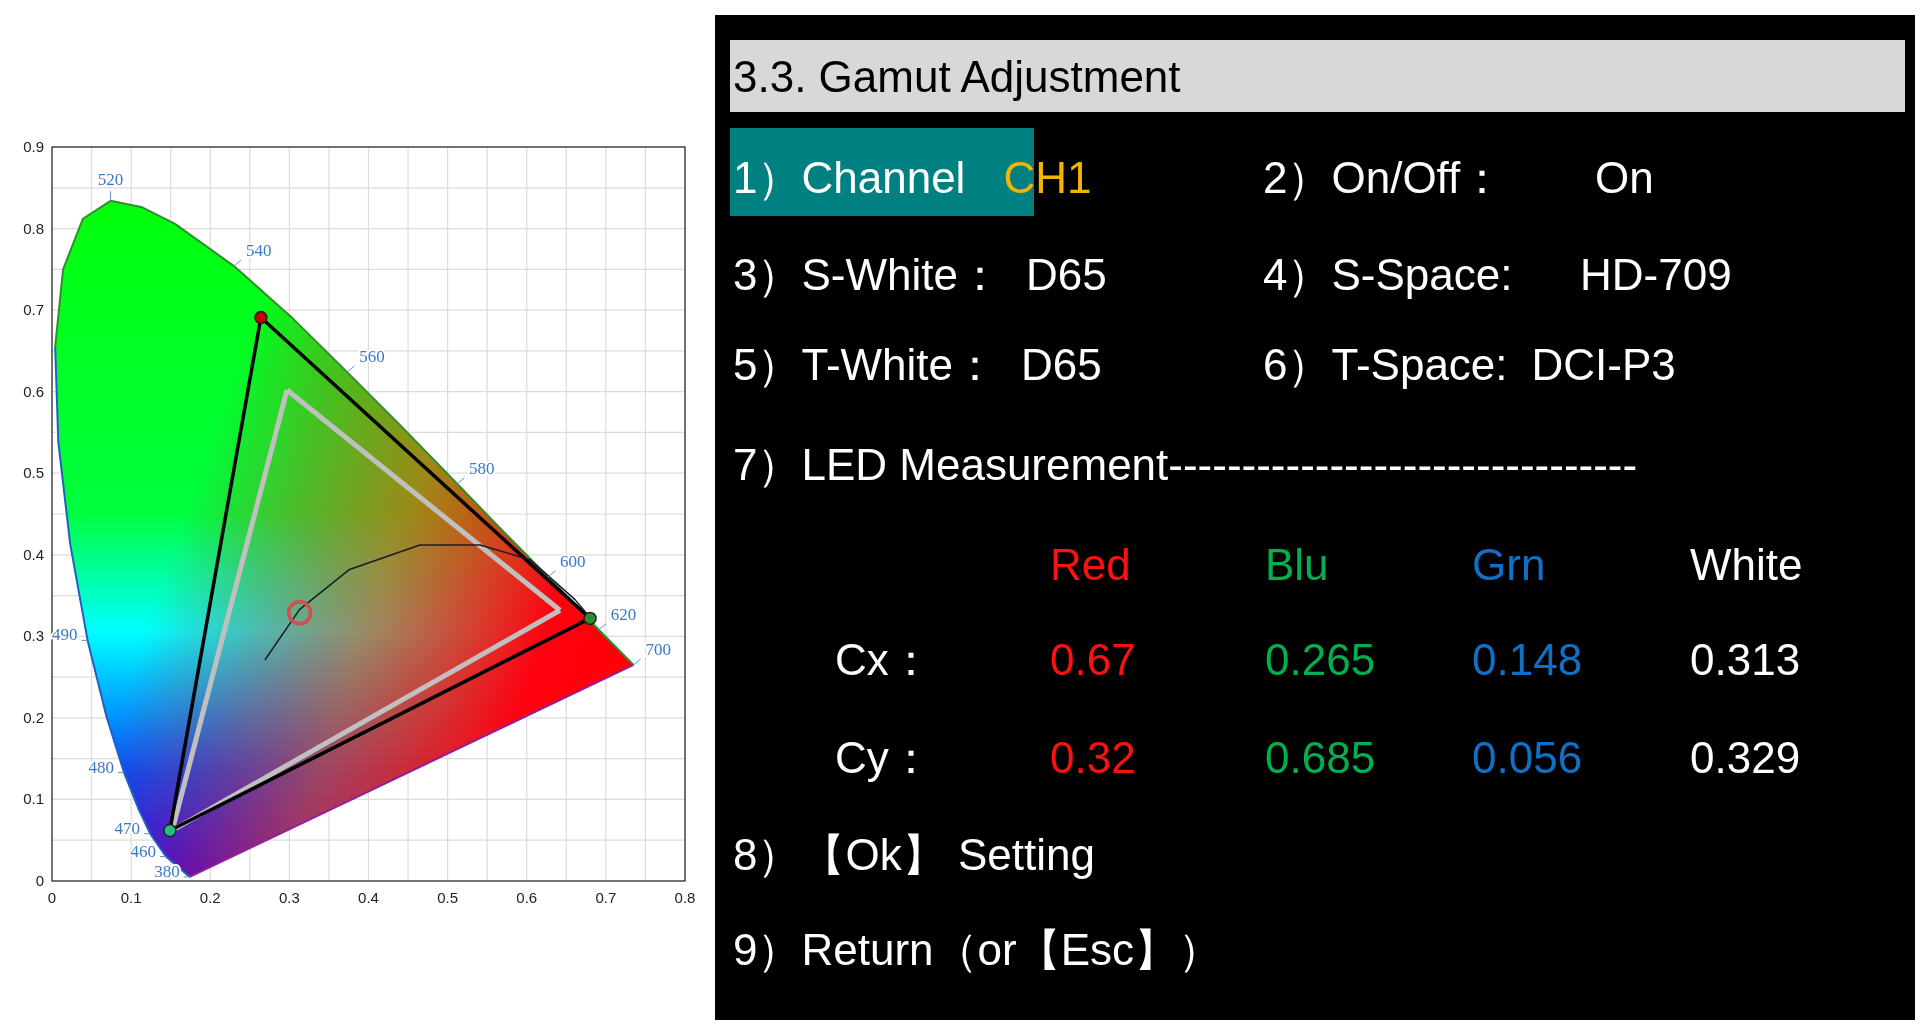  I want to click on text: 8）【Ok】 Setting, so click(914, 854).